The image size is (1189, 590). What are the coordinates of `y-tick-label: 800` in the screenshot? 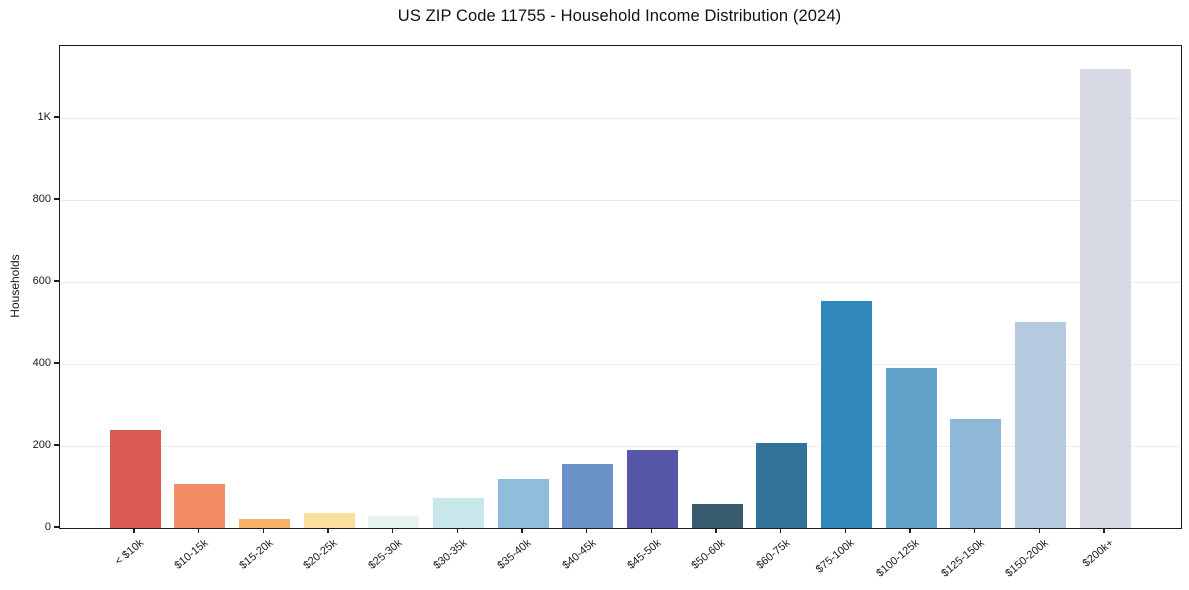 It's located at (41, 198).